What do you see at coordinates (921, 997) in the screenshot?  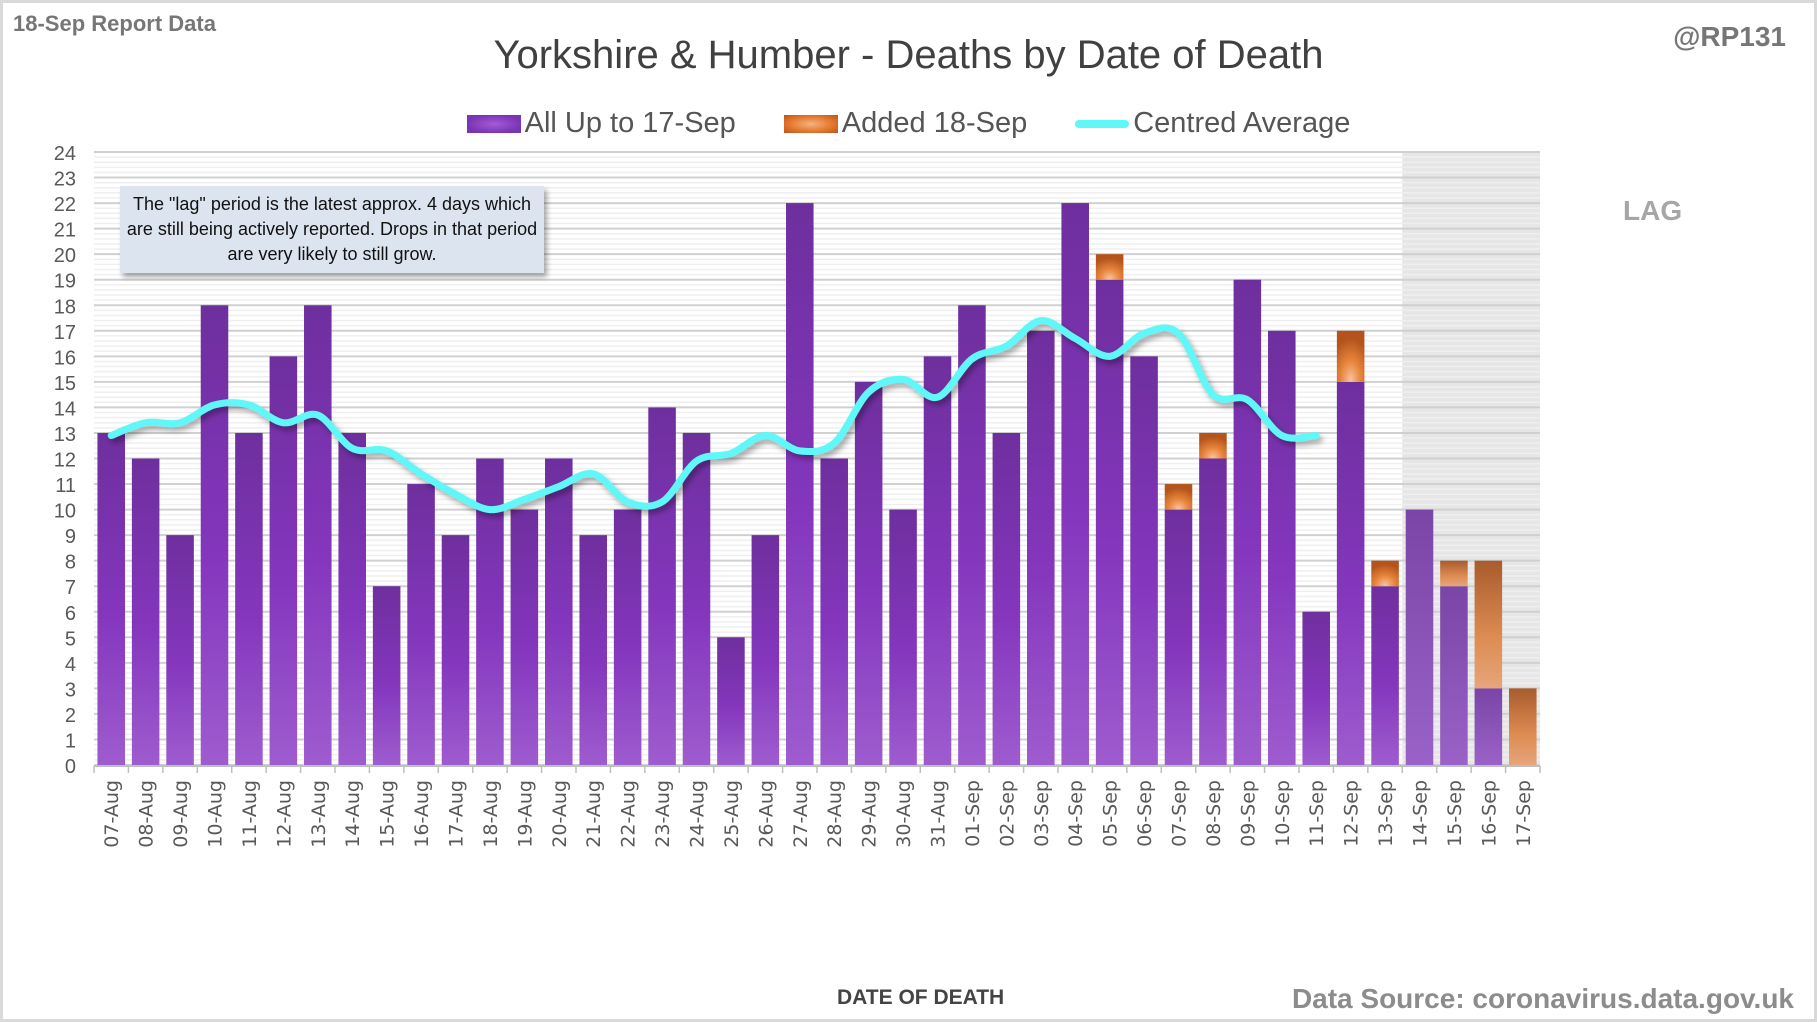 I see `x-axis-title: DATE OF DEATH` at bounding box center [921, 997].